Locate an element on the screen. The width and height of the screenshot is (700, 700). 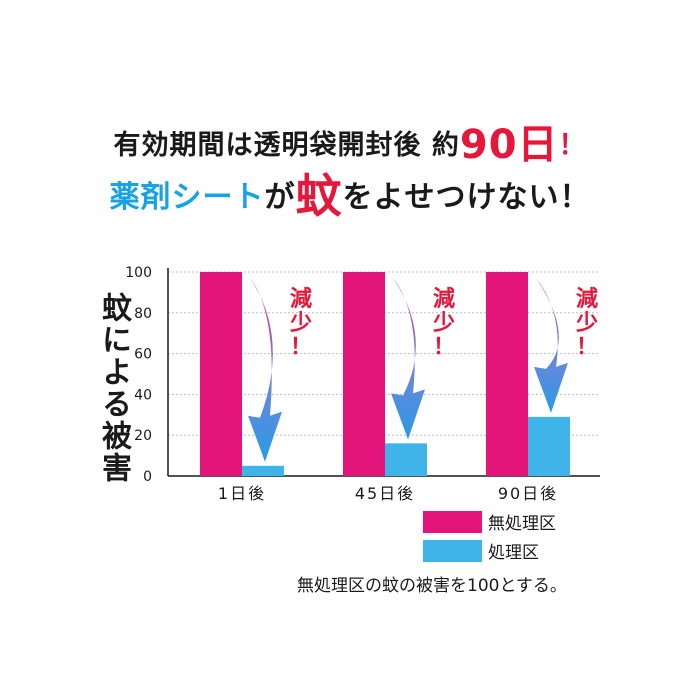
legend-swatch-untreated is located at coordinates (452, 521).